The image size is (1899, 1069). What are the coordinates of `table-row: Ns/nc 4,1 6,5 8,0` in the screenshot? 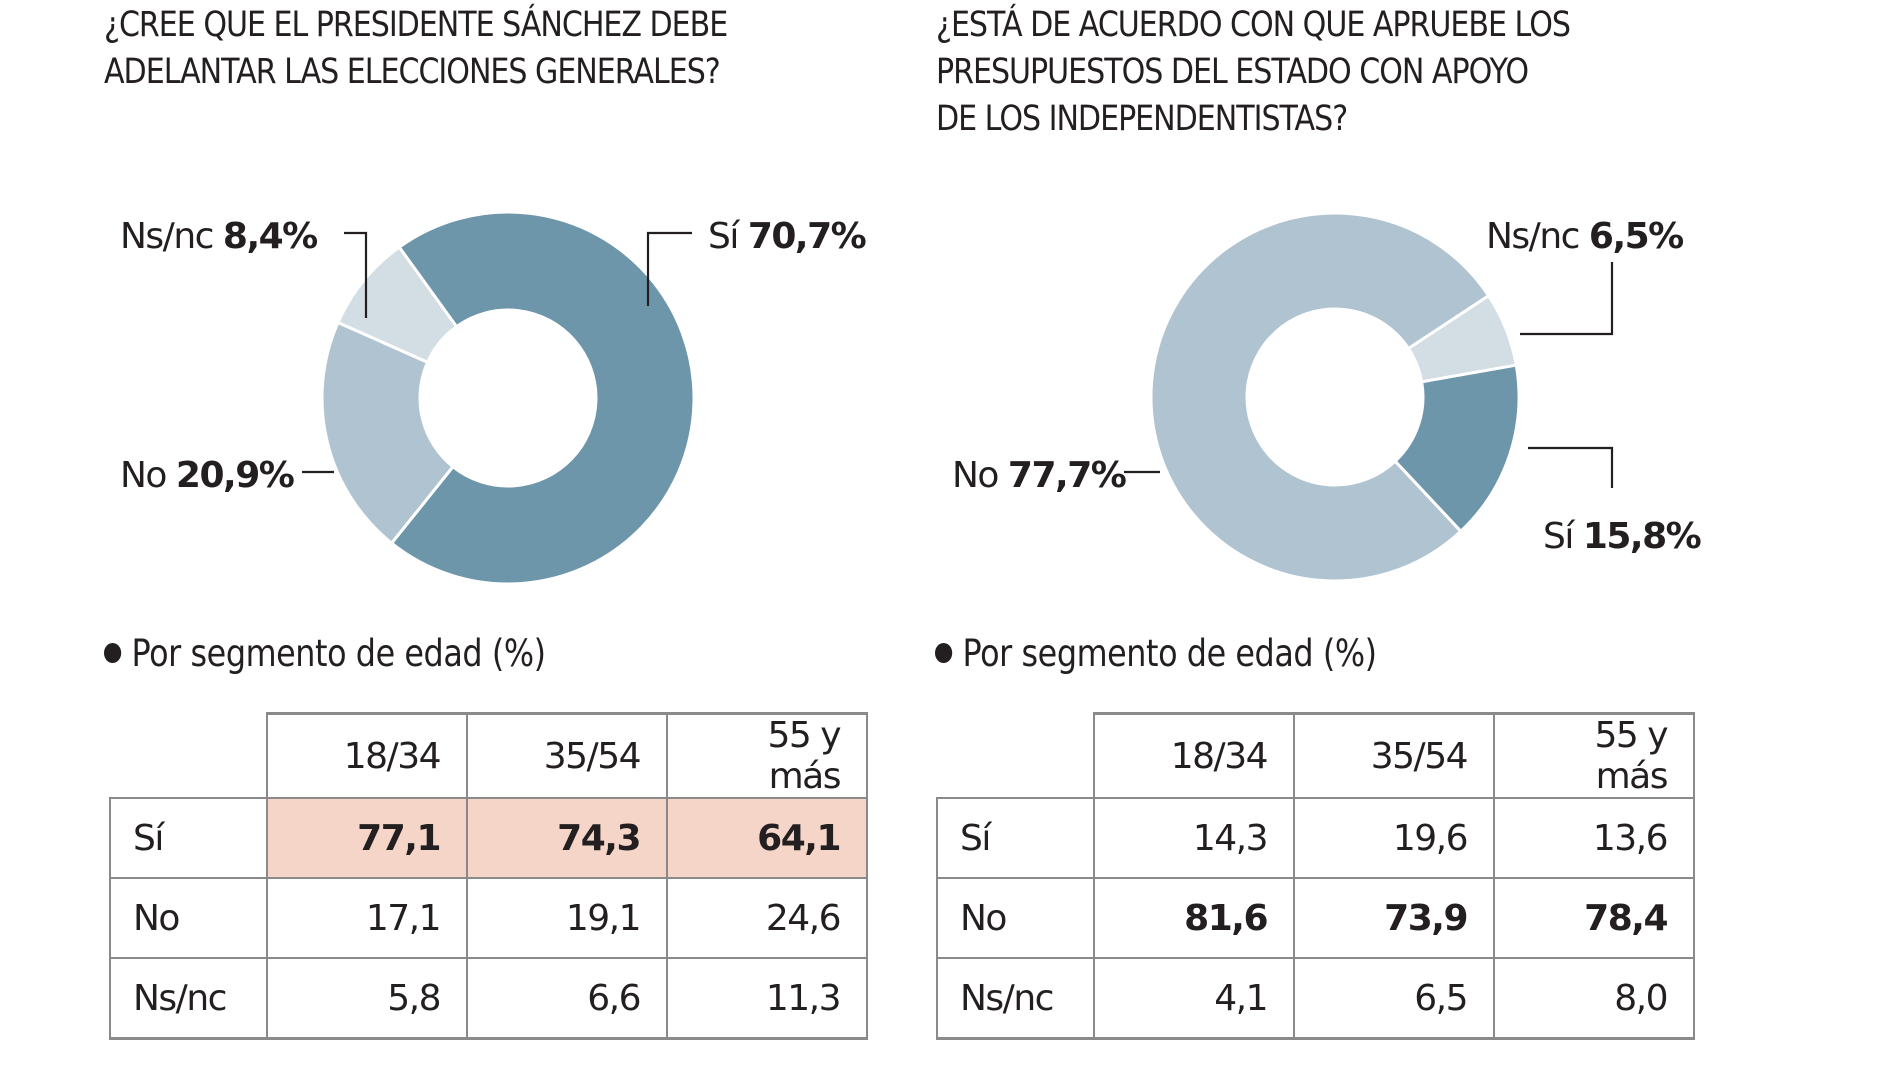 It's located at (1315, 998).